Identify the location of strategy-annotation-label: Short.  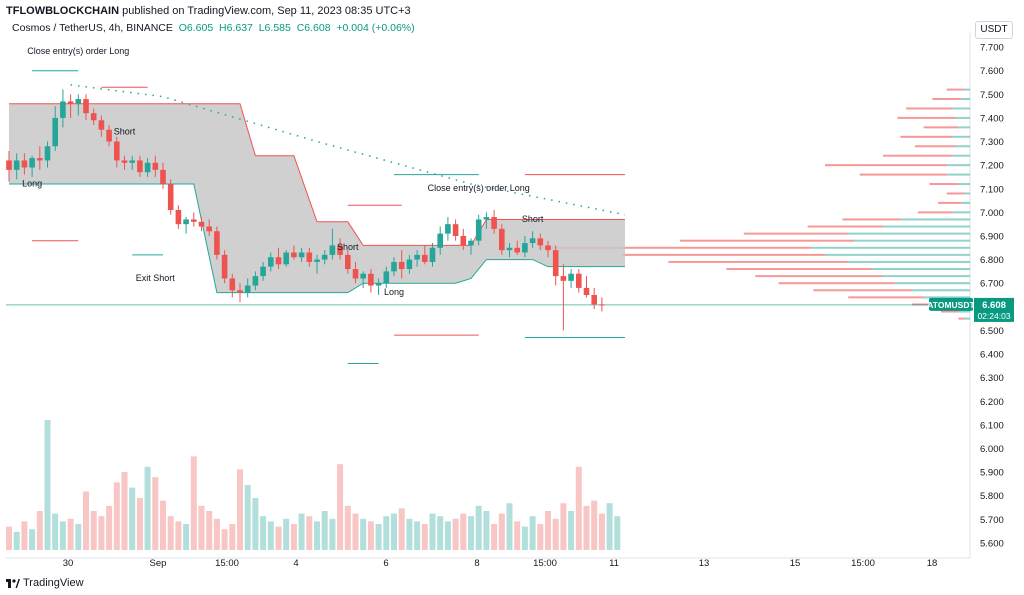
(533, 219).